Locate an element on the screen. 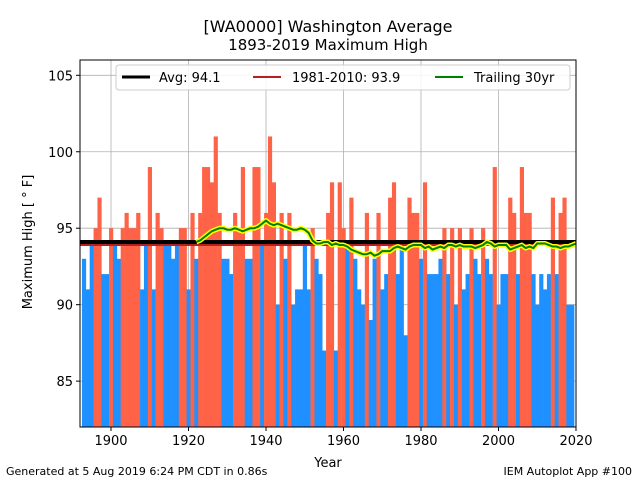 The image size is (640, 480). bar-1943 is located at coordinates (277, 365).